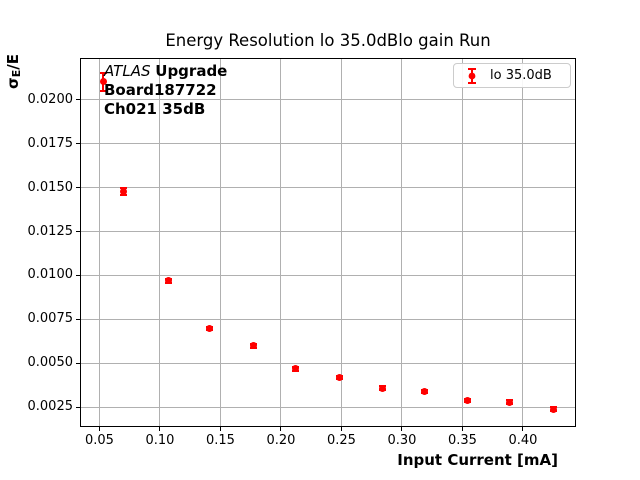  What do you see at coordinates (13, 83) in the screenshot?
I see `y-axis-label-sigma: σ` at bounding box center [13, 83].